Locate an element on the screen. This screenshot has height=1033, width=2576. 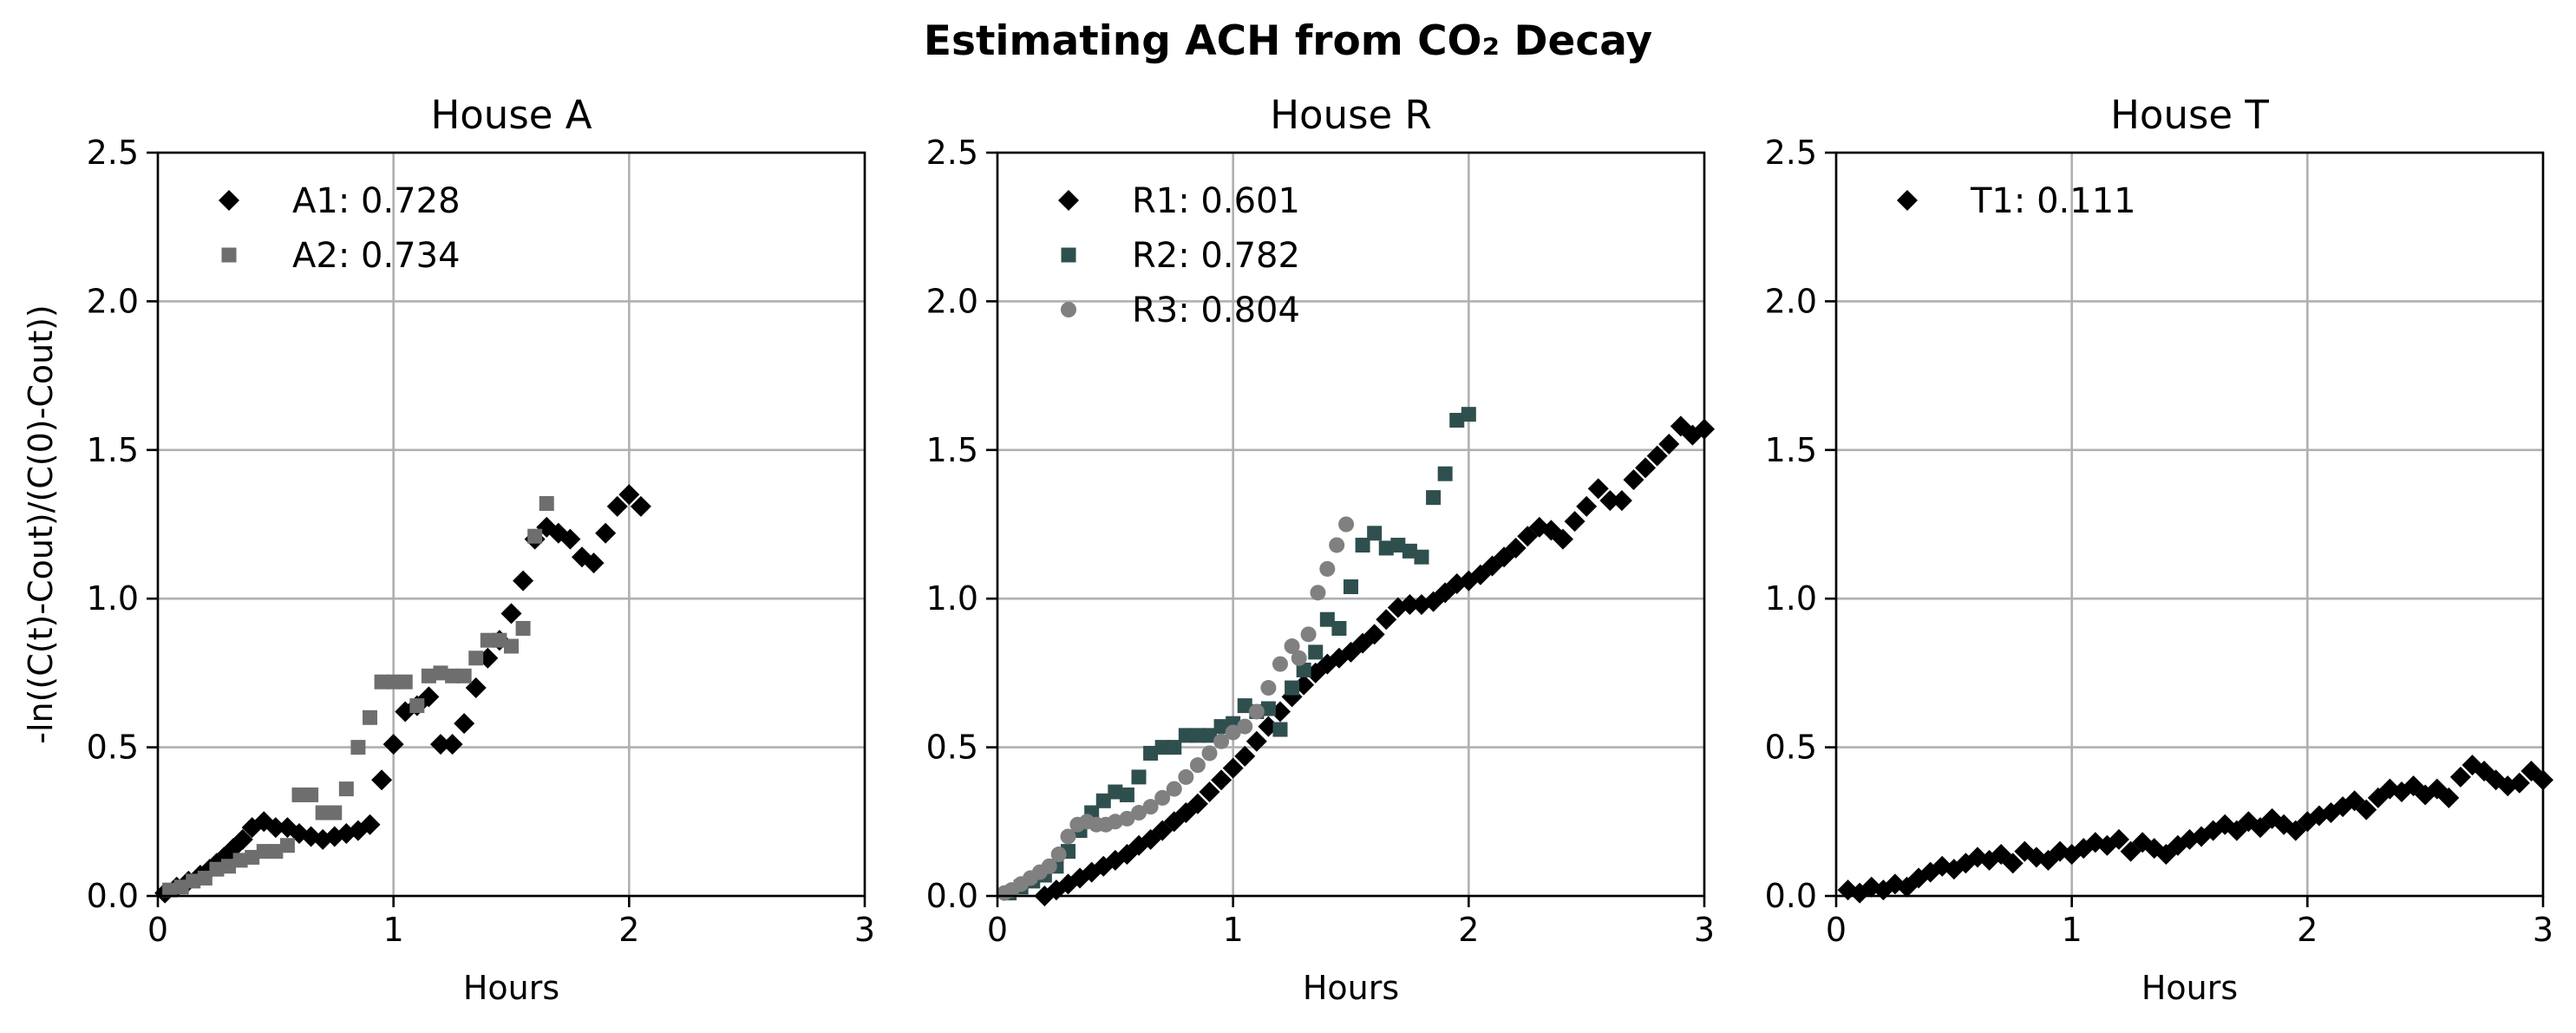
legend-label: T1: 0.111 is located at coordinates (2053, 201).